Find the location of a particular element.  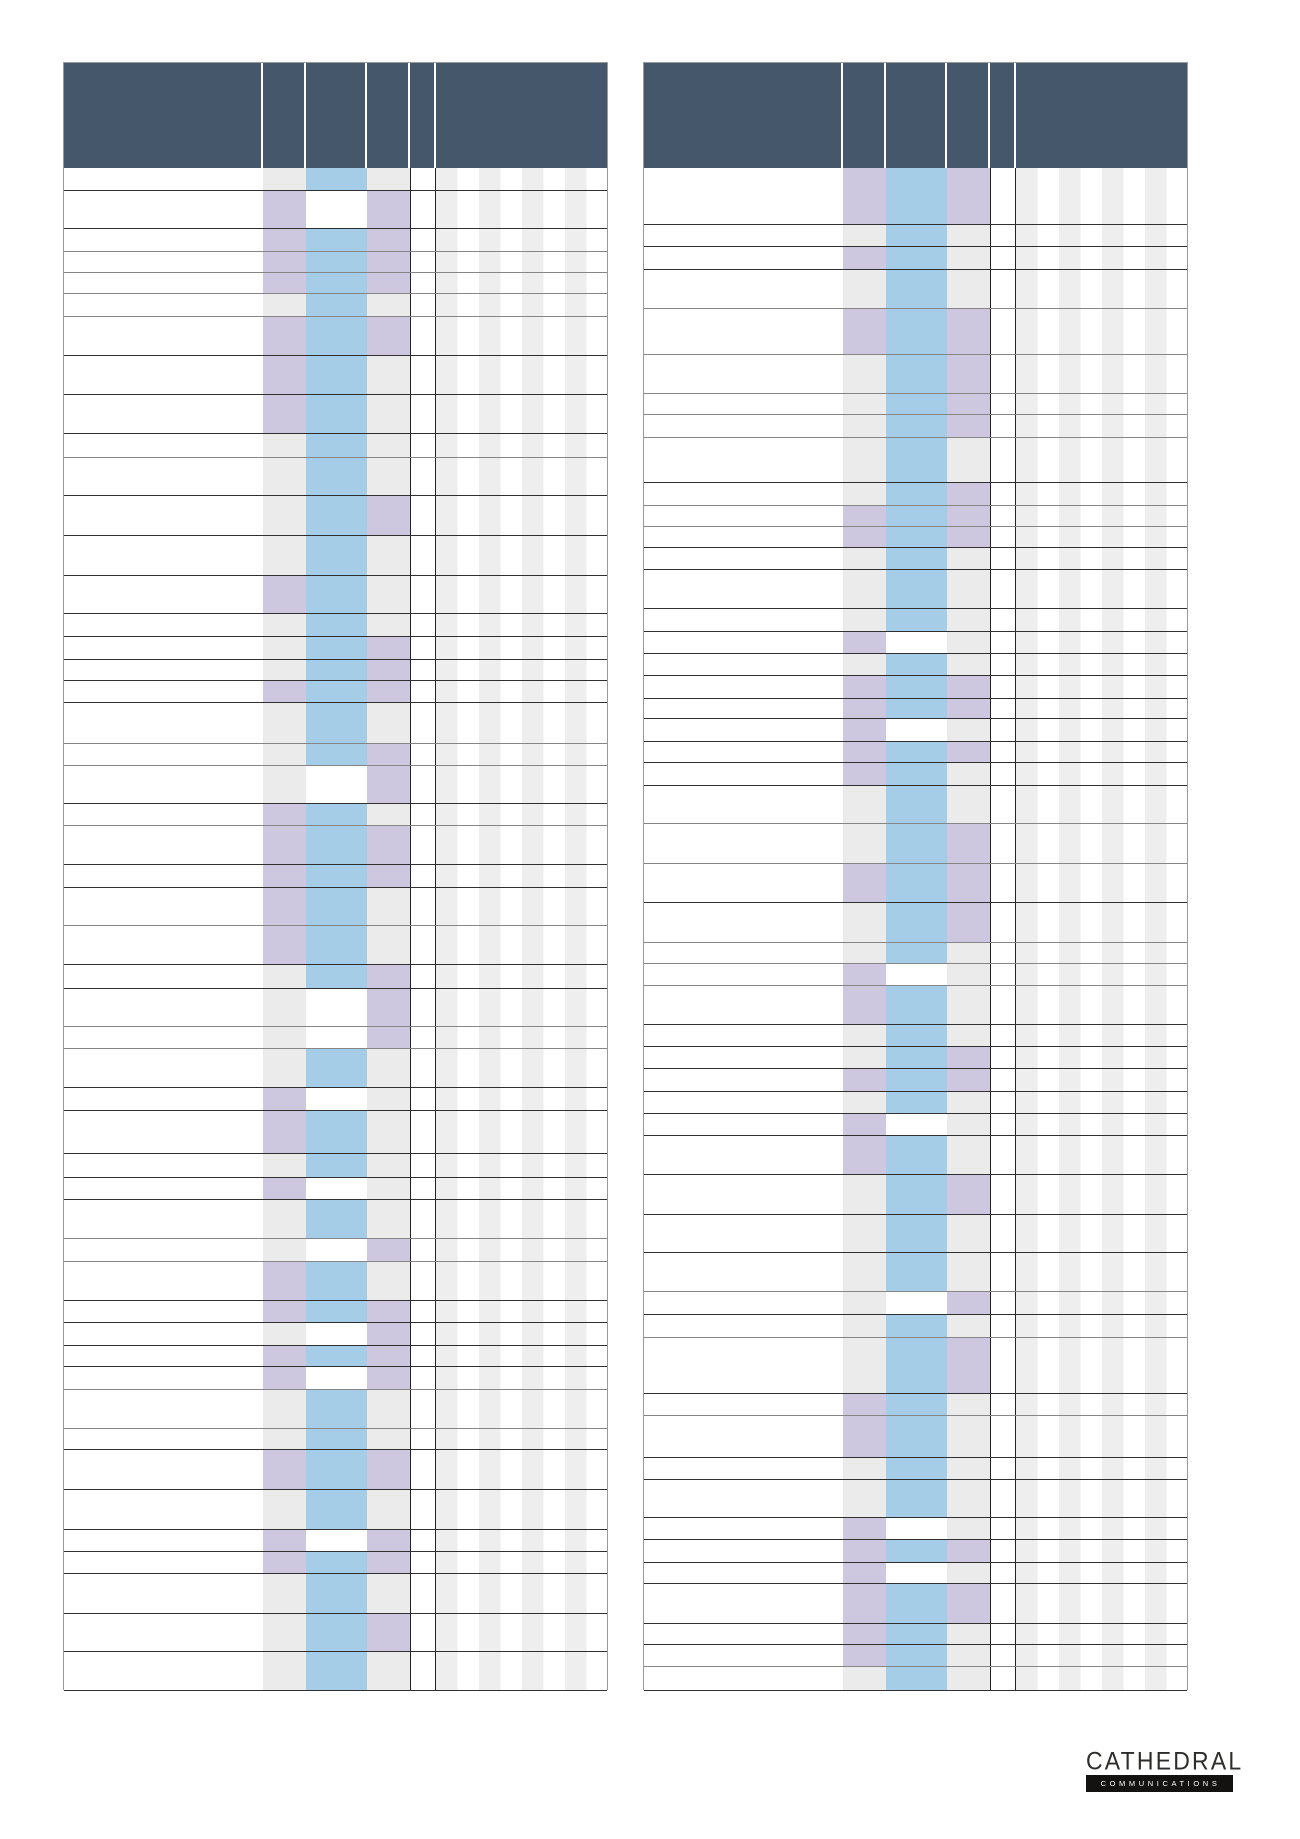

logo-wordmark: CATHEDRAL is located at coordinates (1165, 1760).